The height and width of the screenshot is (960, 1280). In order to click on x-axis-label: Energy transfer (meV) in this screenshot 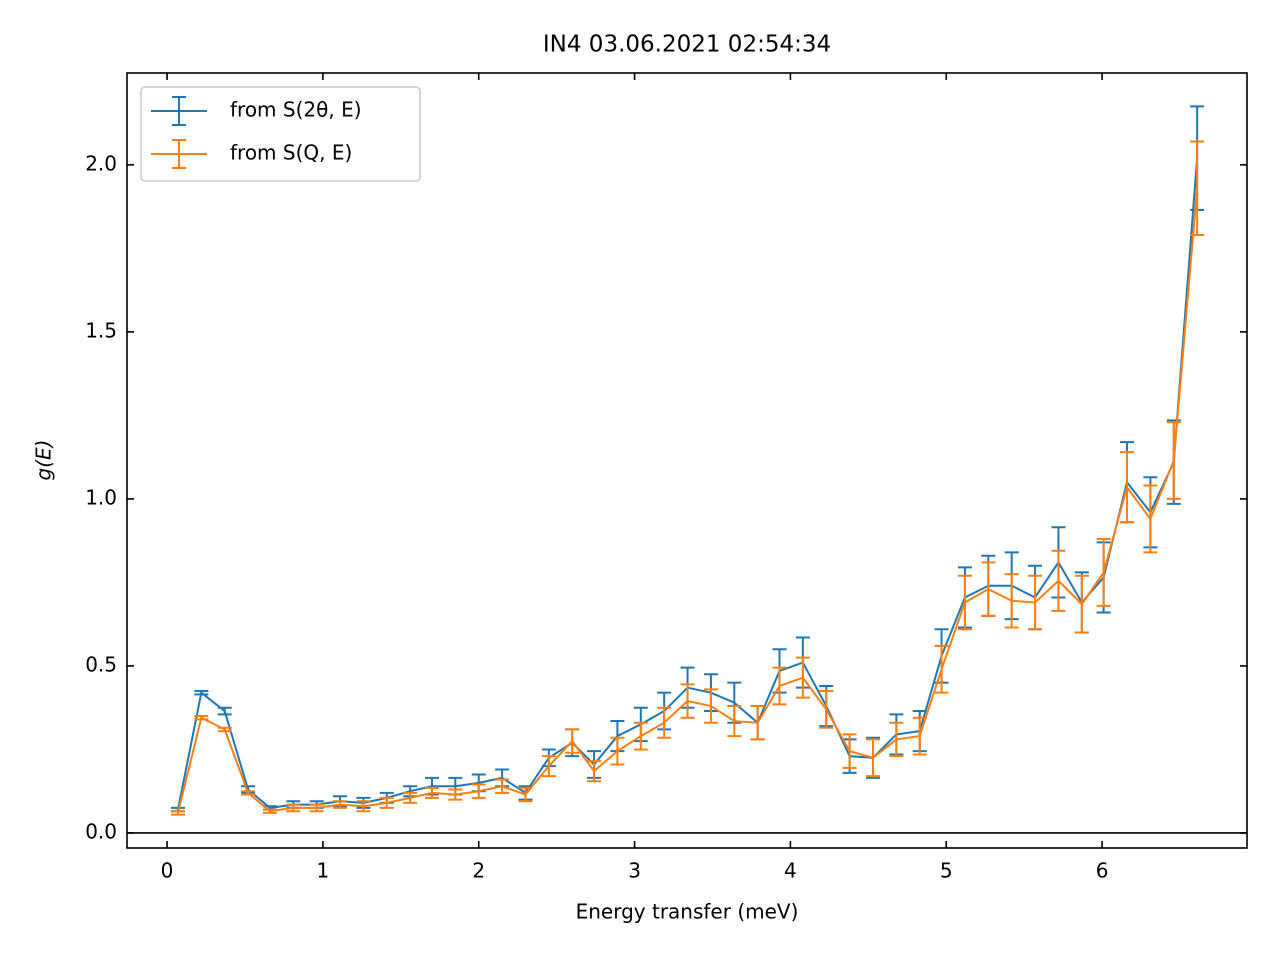, I will do `click(687, 912)`.